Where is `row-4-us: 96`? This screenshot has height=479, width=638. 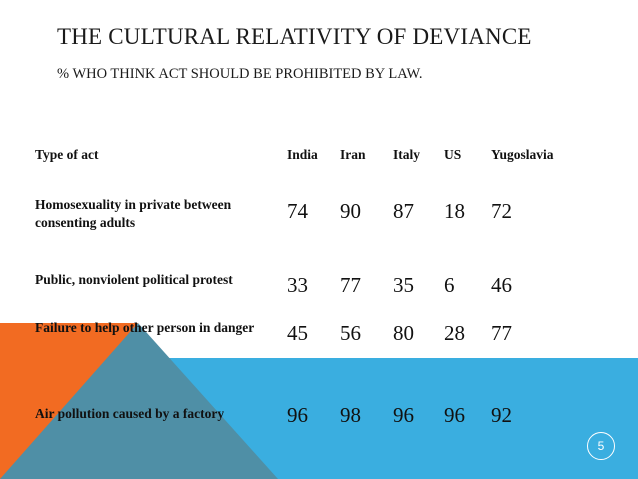 row-4-us: 96 is located at coordinates (454, 415).